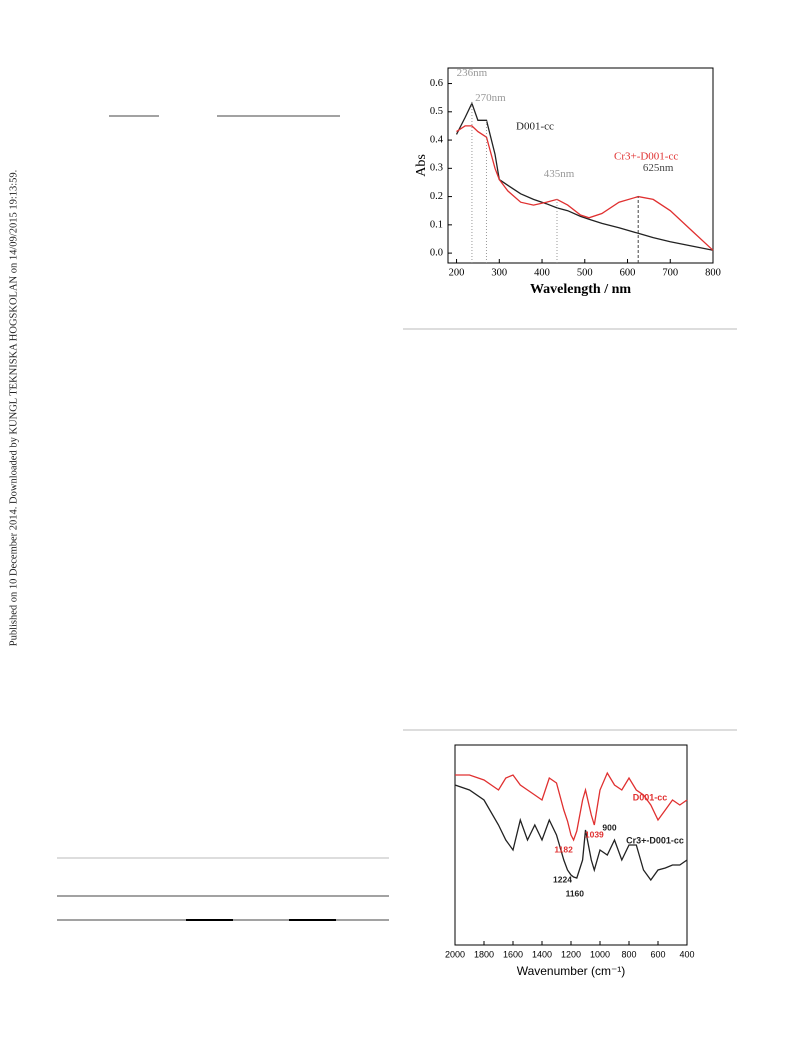 The width and height of the screenshot is (793, 1039). Describe the element at coordinates (436, 111) in the screenshot. I see `y-tick-label: 0.5` at that location.